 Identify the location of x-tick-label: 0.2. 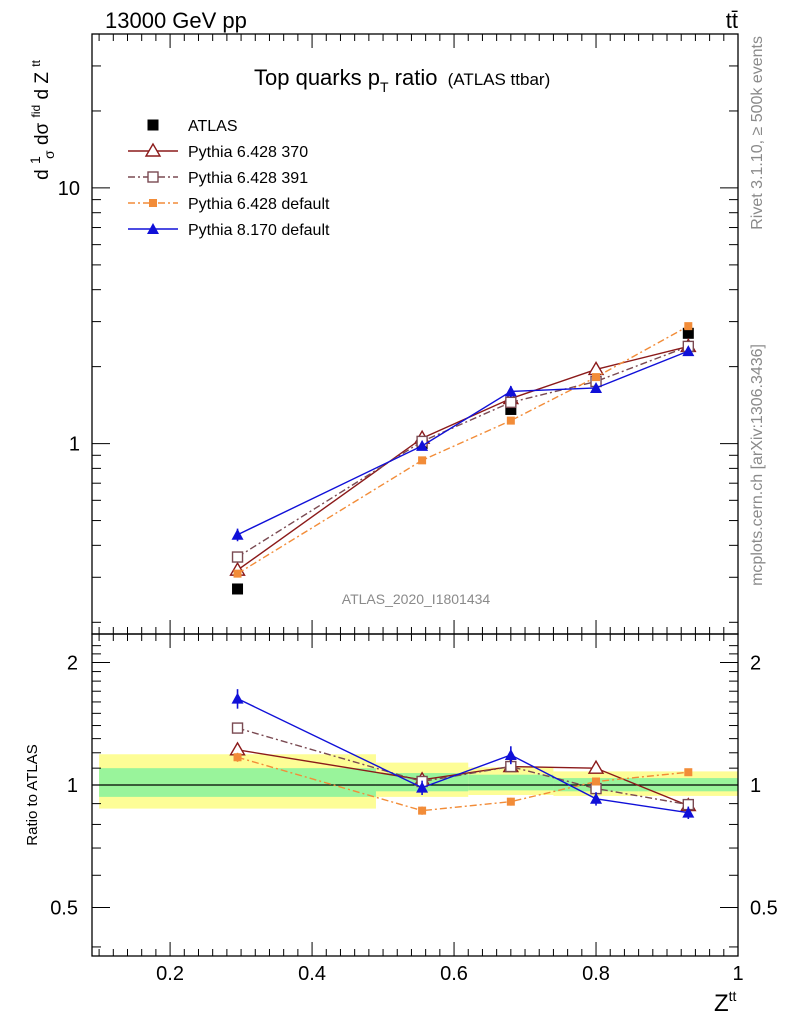
(170, 974).